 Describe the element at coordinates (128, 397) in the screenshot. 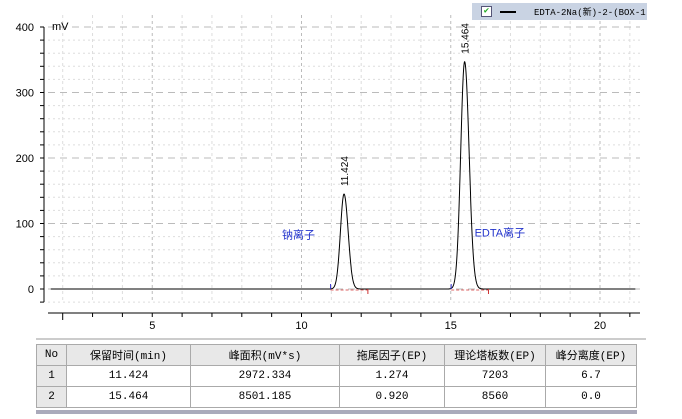

I see `cell: 15.464` at that location.